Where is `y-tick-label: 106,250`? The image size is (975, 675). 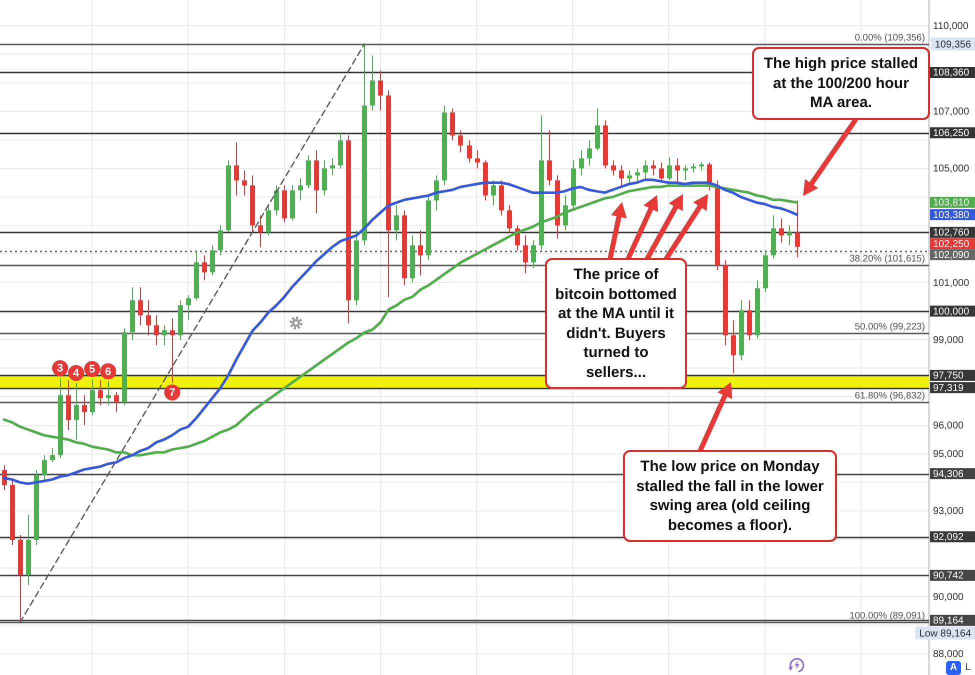 y-tick-label: 106,250 is located at coordinates (951, 133).